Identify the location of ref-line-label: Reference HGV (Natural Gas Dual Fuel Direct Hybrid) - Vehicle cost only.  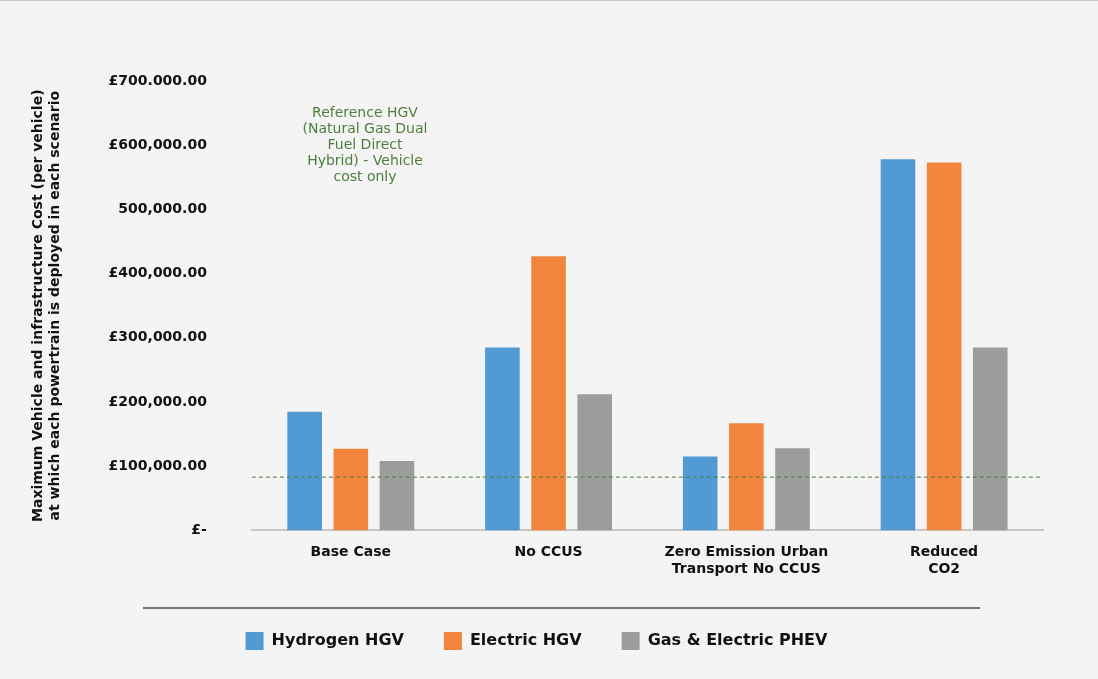
(365, 144).